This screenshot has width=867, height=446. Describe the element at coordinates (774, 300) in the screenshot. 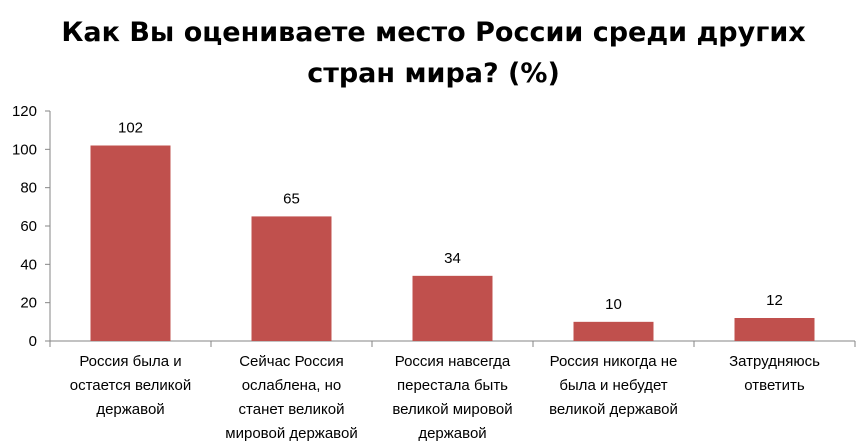

I see `data-label: 12` at that location.